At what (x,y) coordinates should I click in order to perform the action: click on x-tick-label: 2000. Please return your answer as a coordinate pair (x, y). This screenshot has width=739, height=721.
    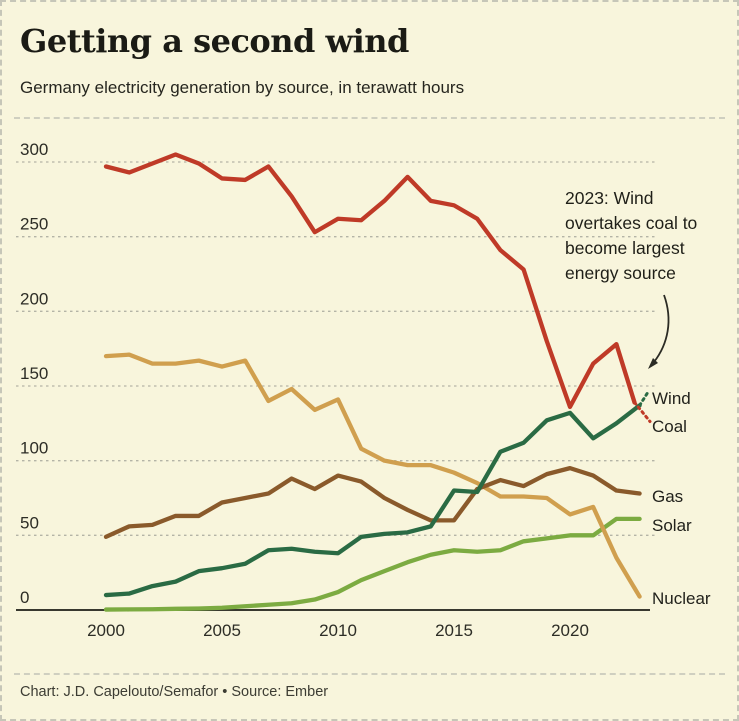
    Looking at the image, I should click on (106, 630).